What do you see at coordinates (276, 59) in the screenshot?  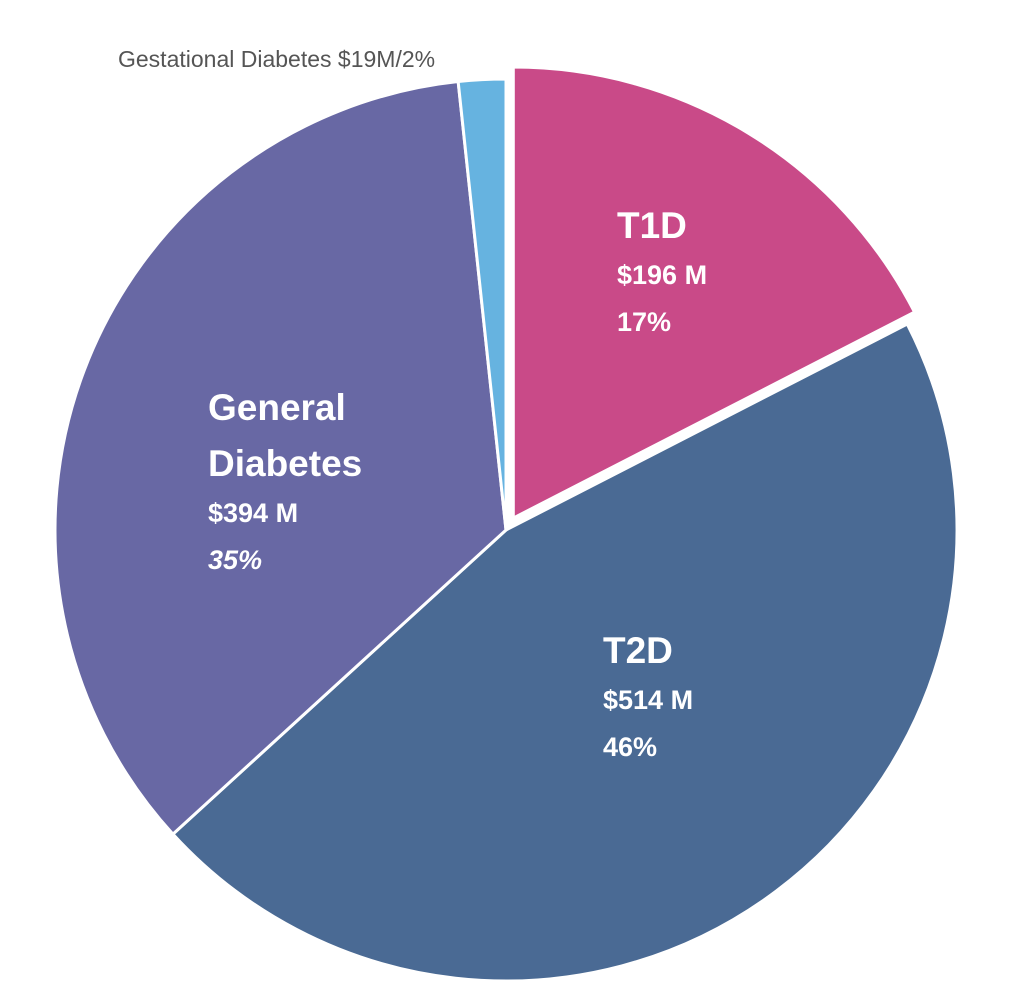 I see `label-gestational-diabetes: Gestational Diabetes $19M/2%` at bounding box center [276, 59].